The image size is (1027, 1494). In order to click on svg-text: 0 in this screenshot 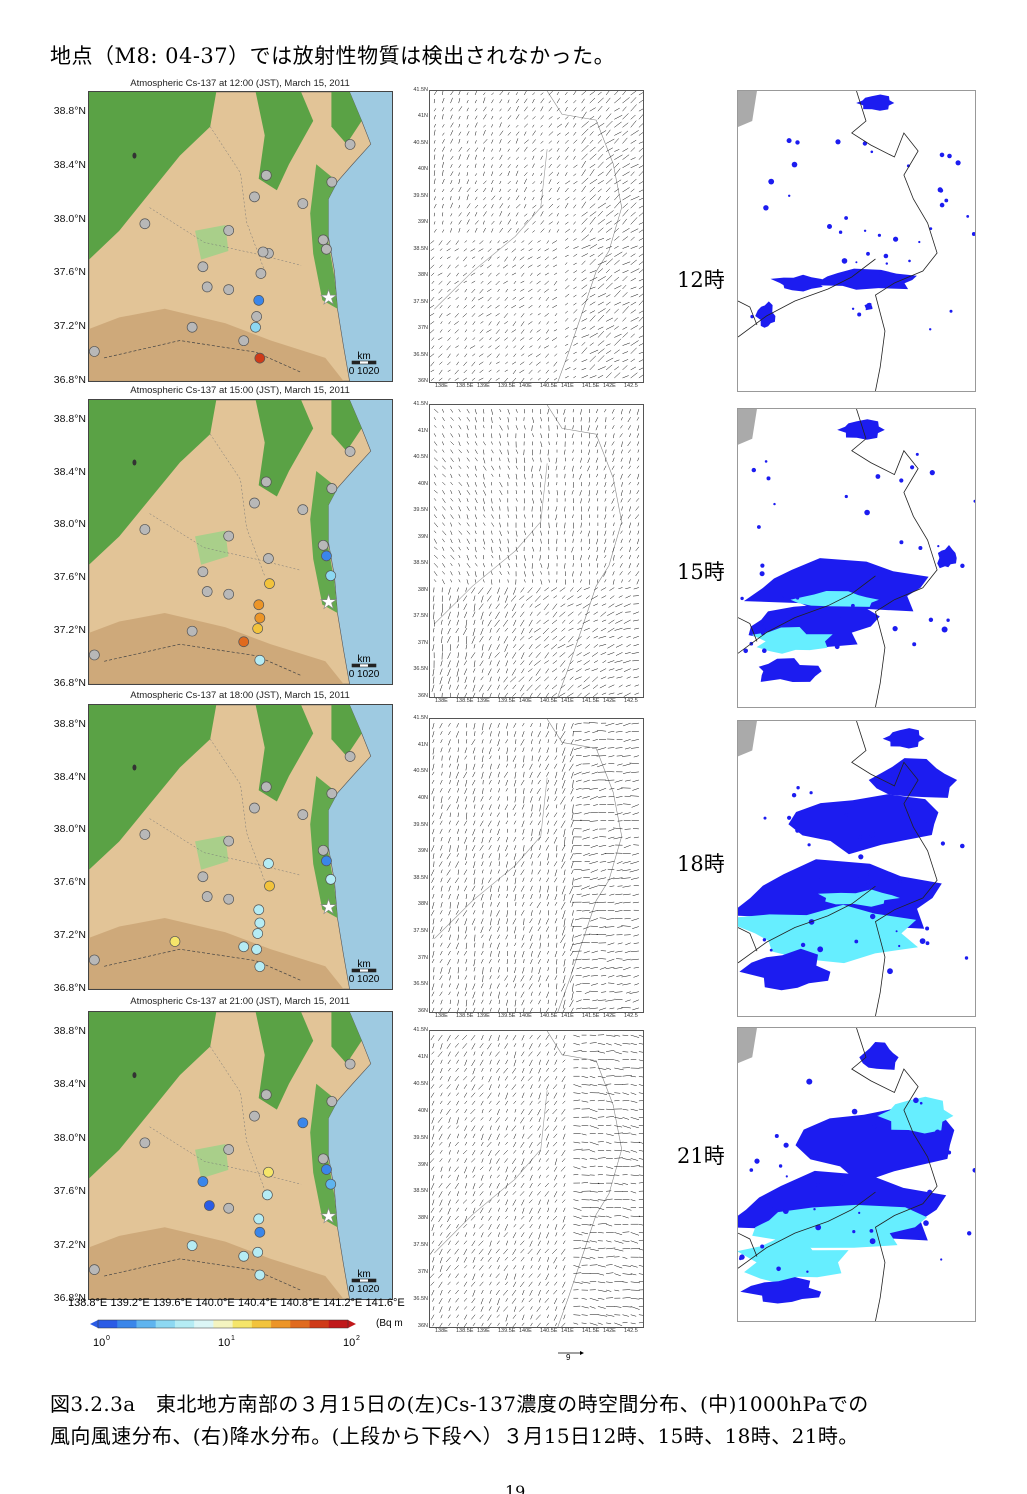, I will do `click(108, 1338)`.